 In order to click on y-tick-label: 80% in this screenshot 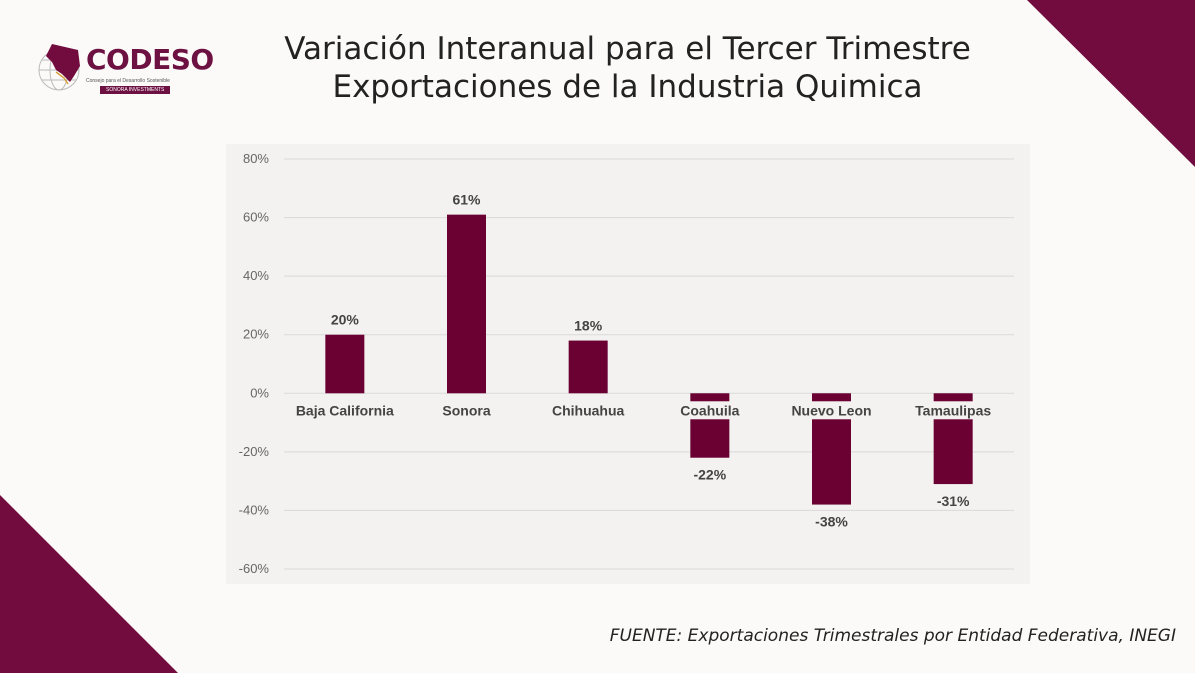, I will do `click(256, 158)`.